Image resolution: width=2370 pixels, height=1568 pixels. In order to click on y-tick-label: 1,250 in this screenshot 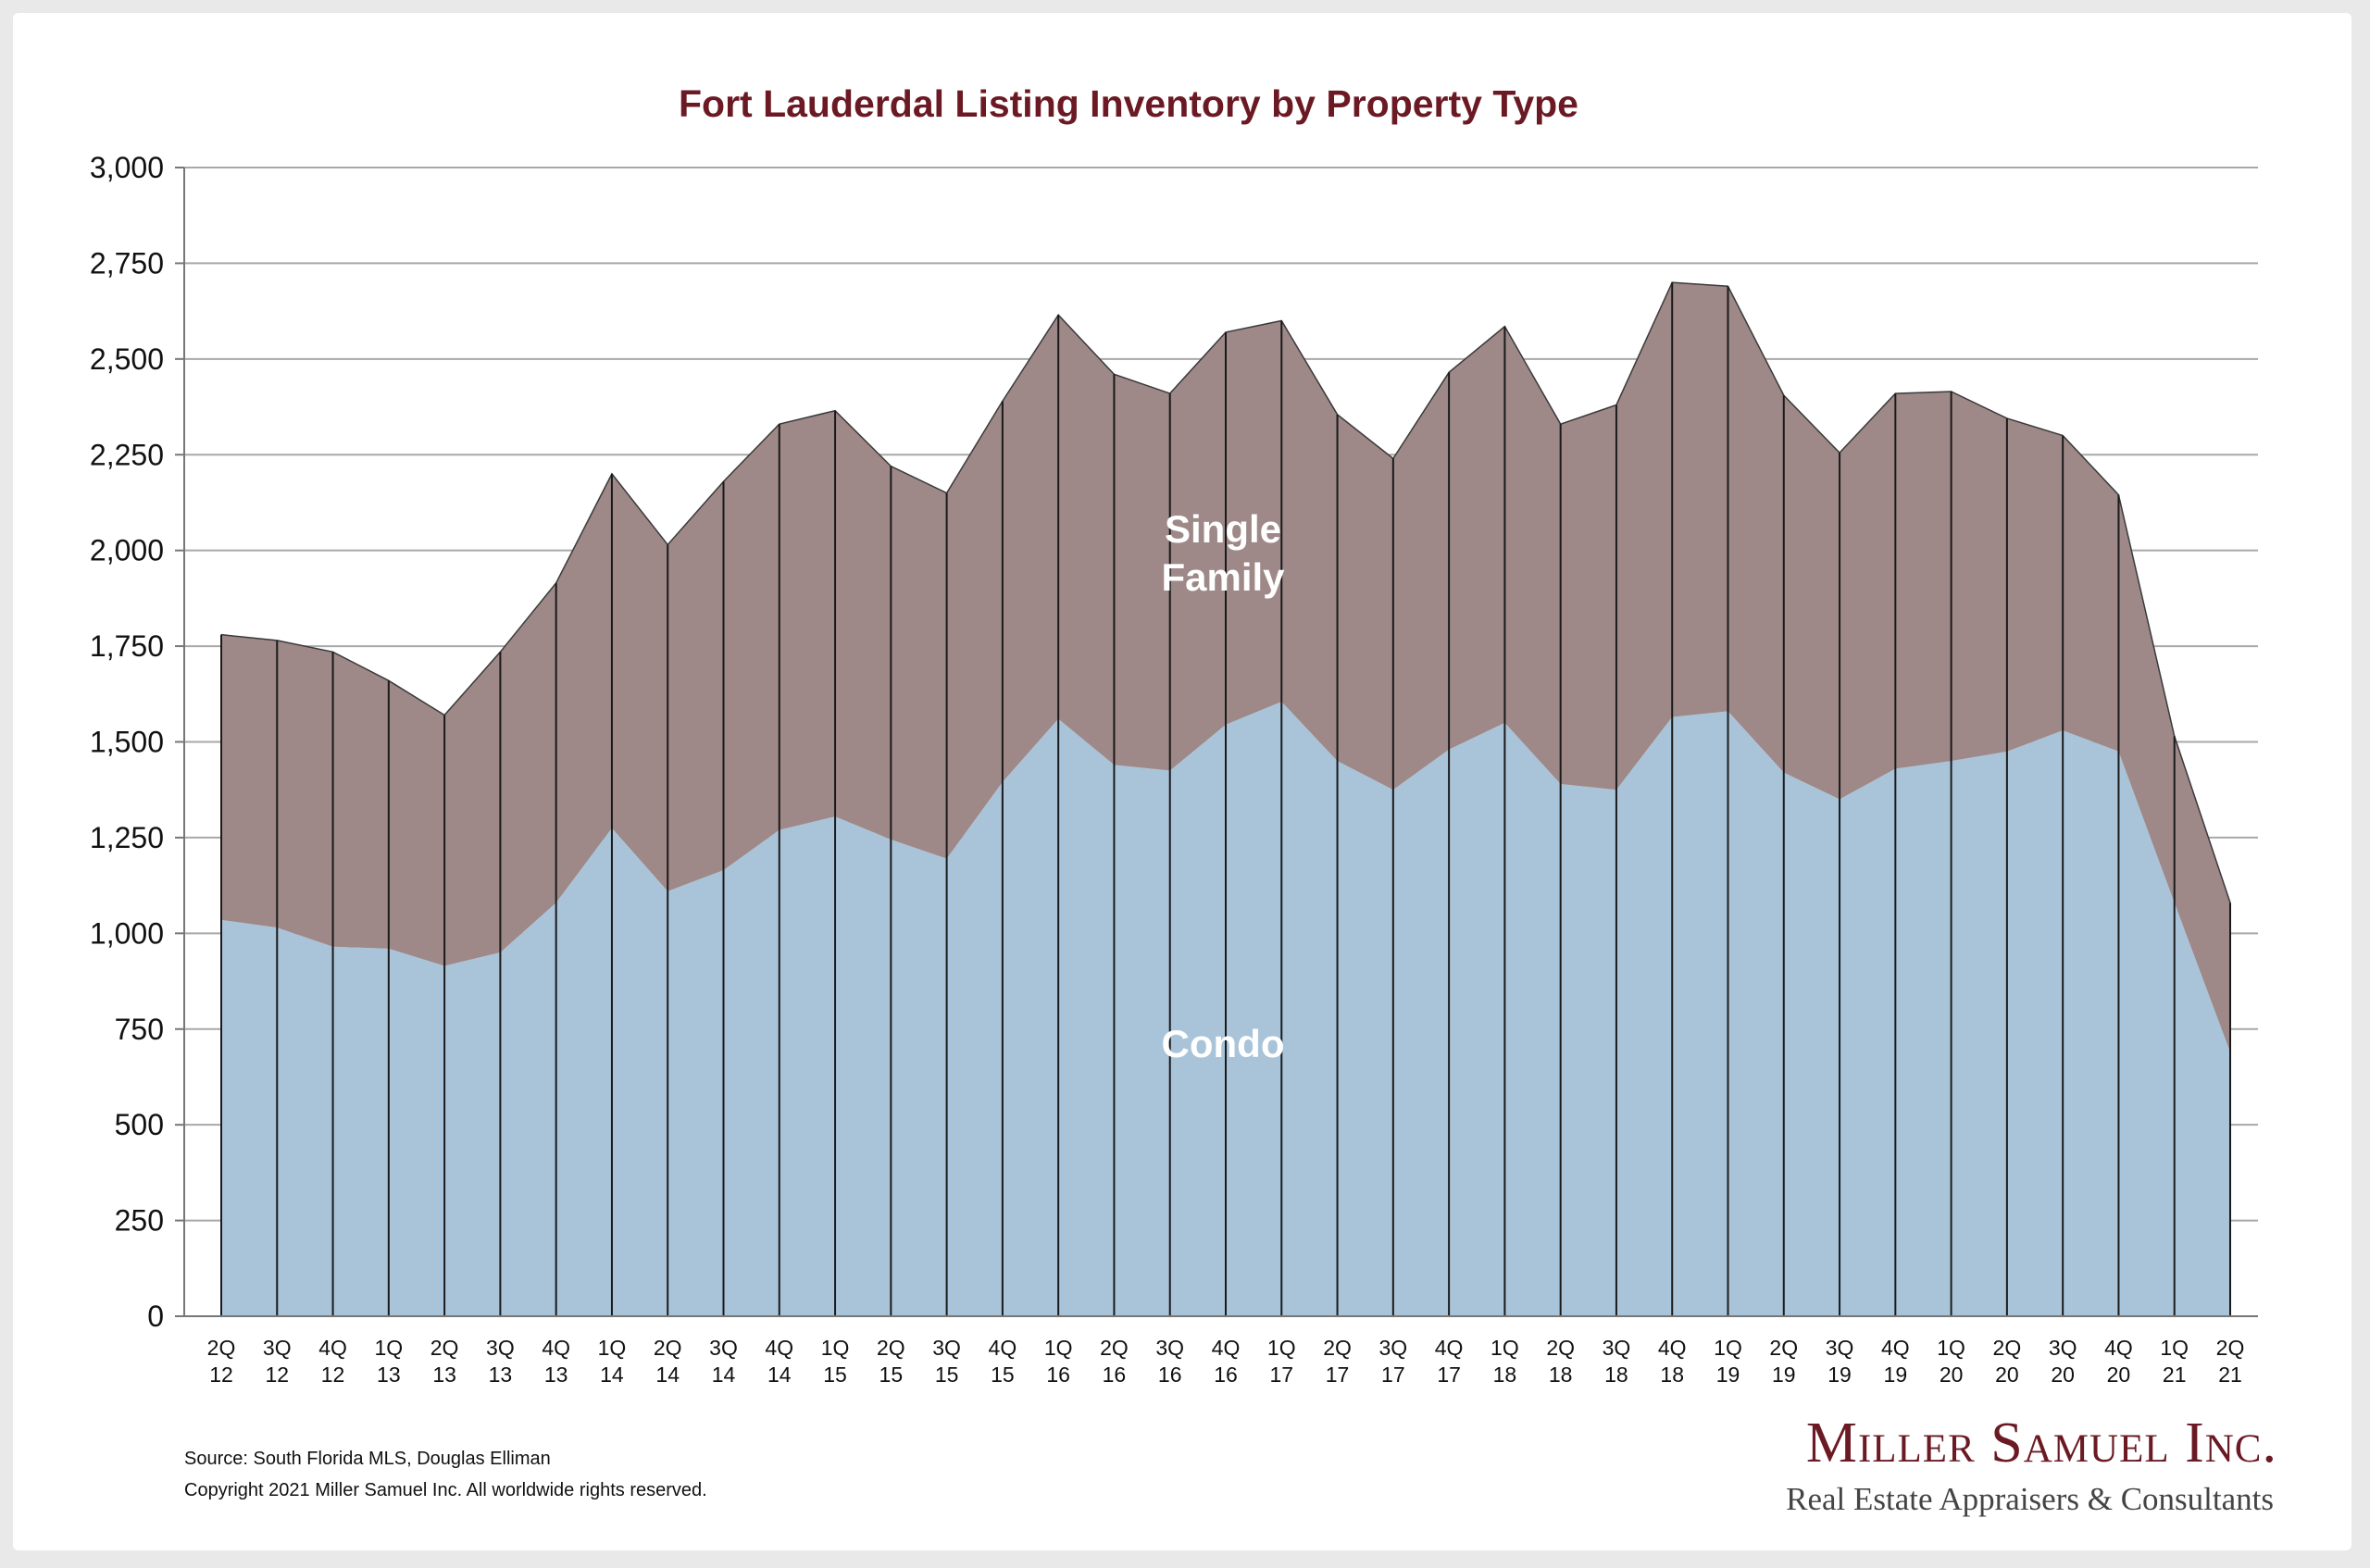, I will do `click(127, 837)`.